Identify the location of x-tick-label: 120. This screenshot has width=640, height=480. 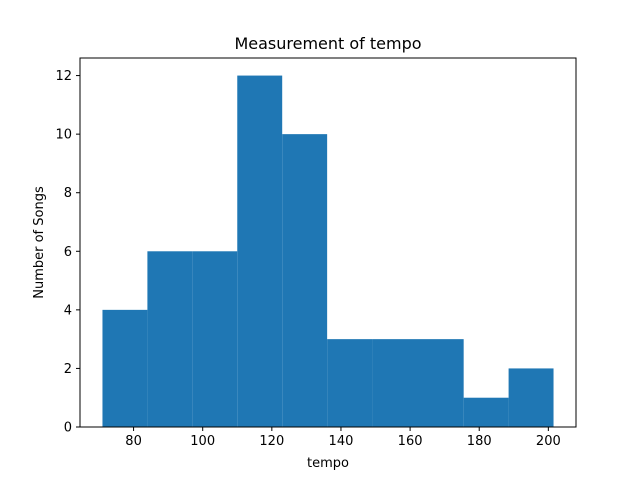
(271, 441).